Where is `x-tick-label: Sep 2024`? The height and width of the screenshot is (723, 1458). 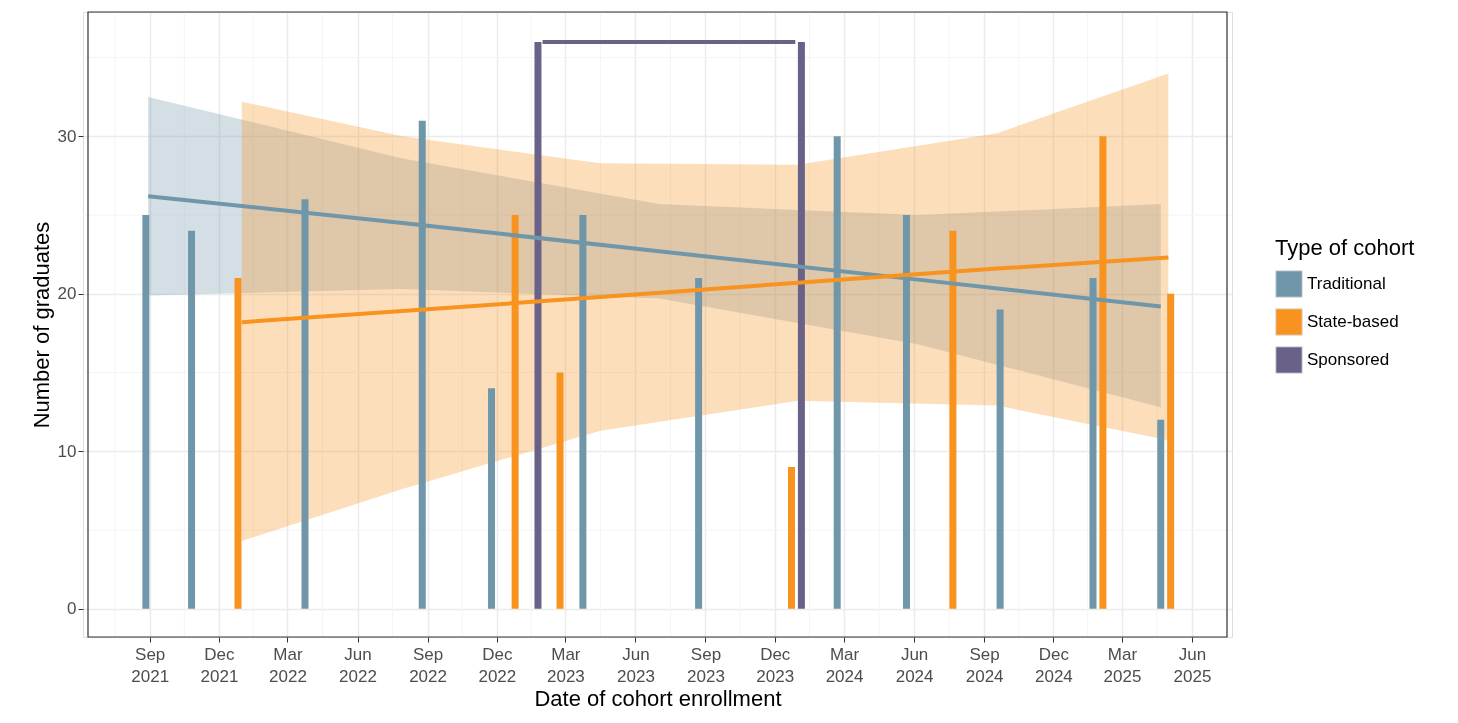 x-tick-label: Sep 2024 is located at coordinates (984, 665).